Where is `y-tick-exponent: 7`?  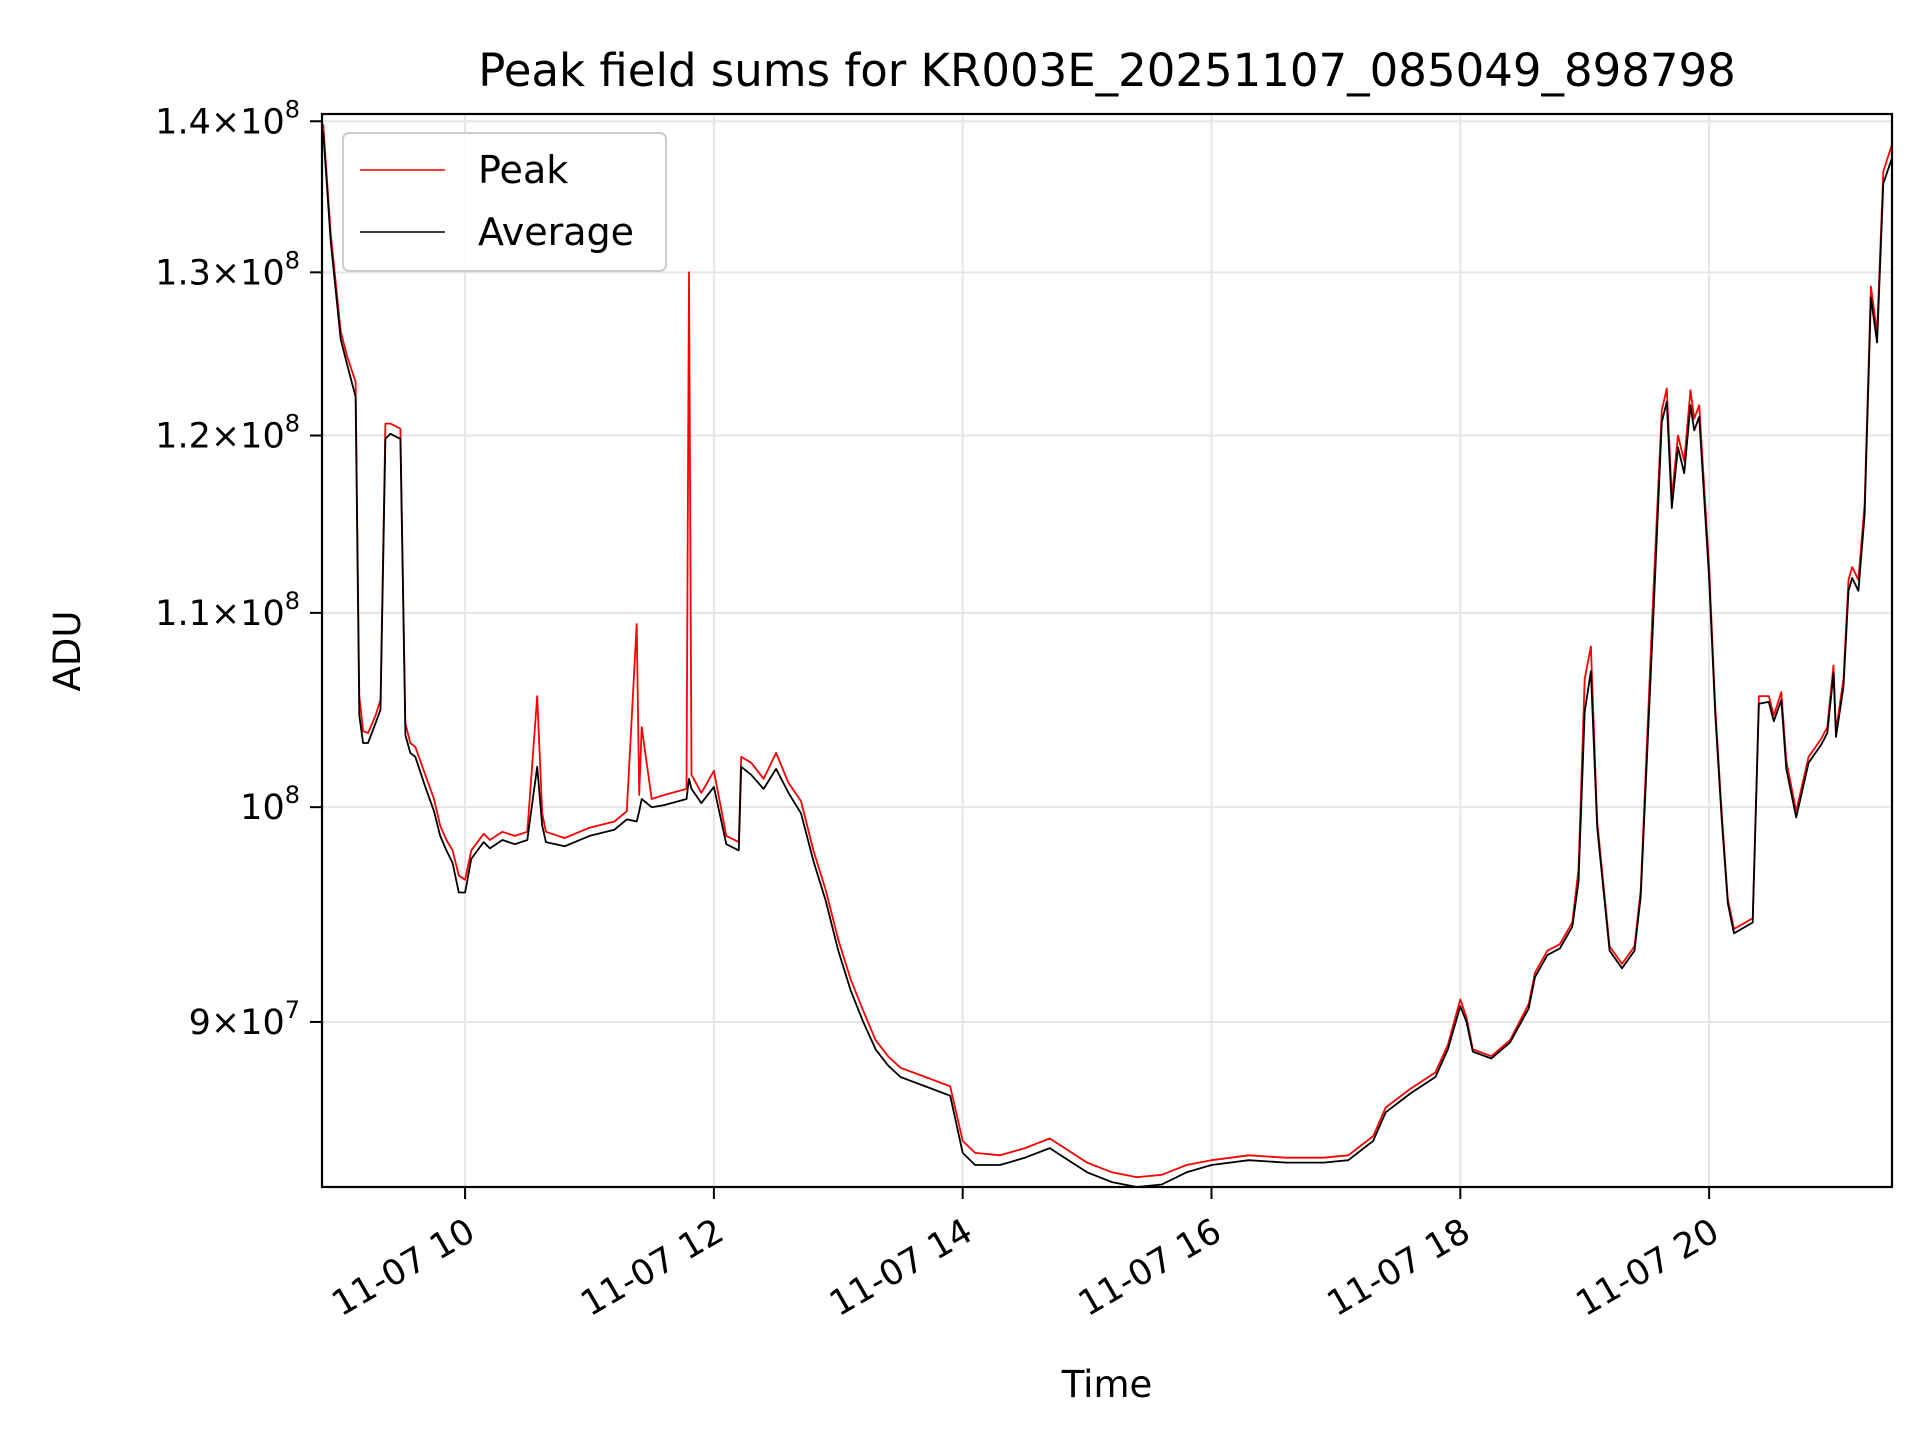
y-tick-exponent: 7 is located at coordinates (292, 1010).